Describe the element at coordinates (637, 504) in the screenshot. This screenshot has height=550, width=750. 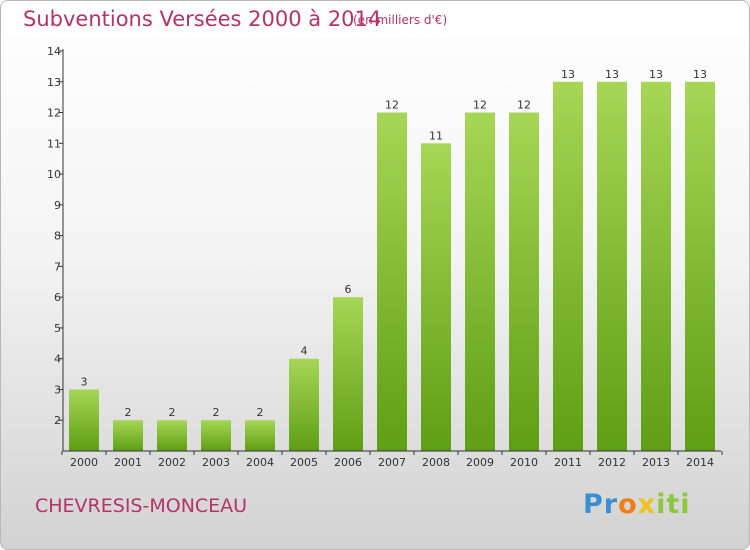
I see `proxiti-logo: Proxiti` at that location.